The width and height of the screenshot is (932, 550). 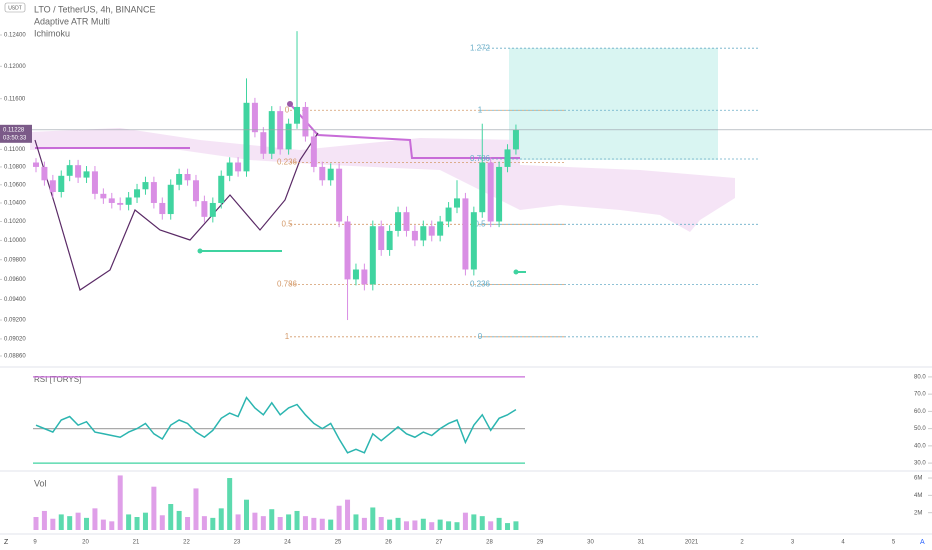 What do you see at coordinates (388, 543) in the screenshot?
I see `x-tick-label: 26` at bounding box center [388, 543].